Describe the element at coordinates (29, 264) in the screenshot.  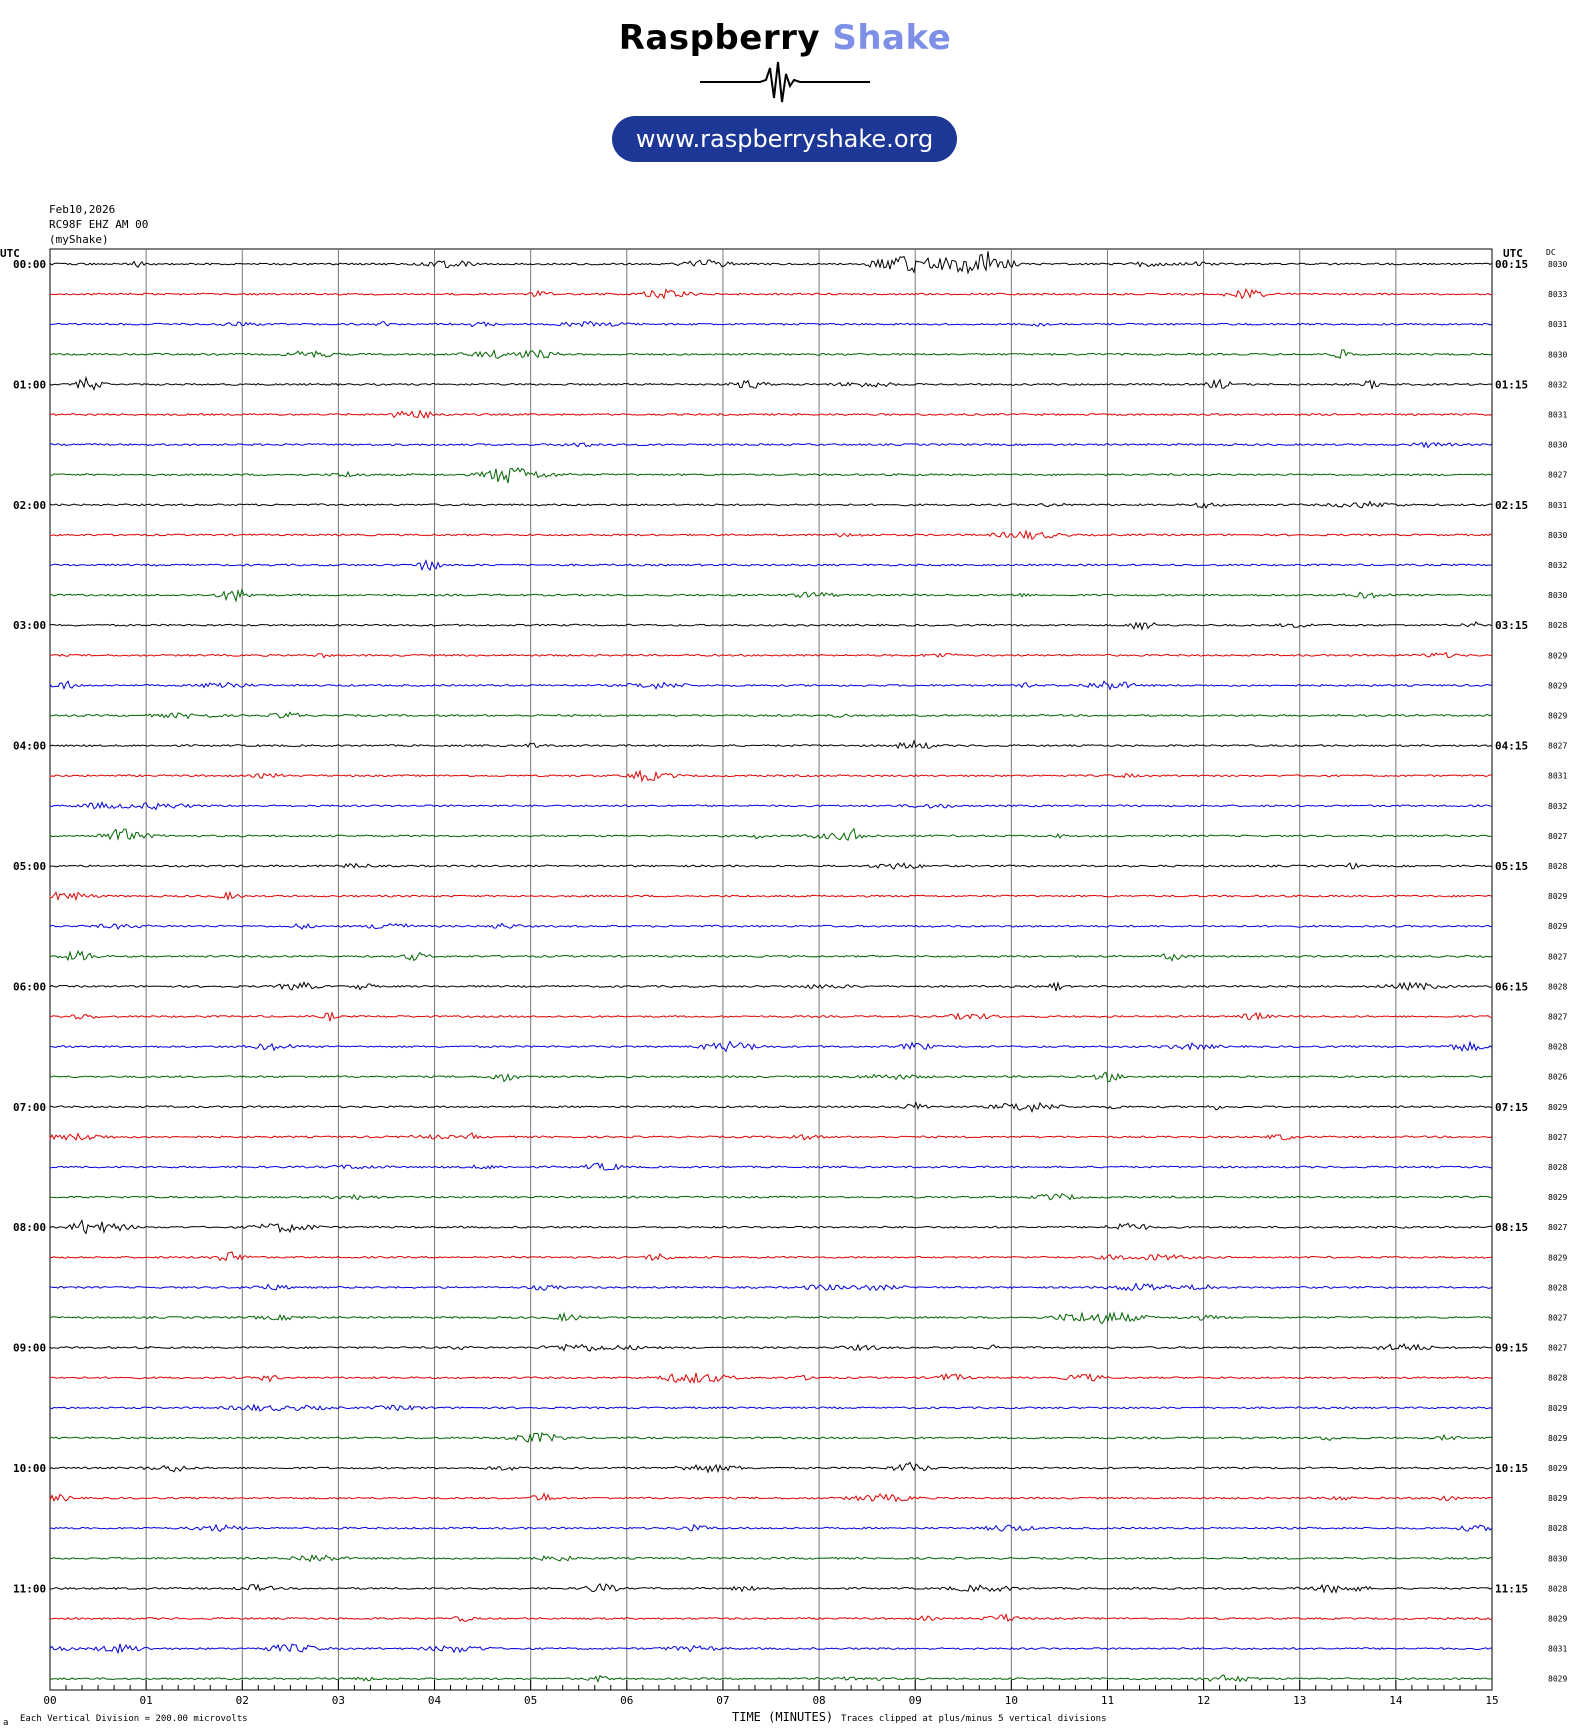
I see `hour-label-left: 00:00` at that location.